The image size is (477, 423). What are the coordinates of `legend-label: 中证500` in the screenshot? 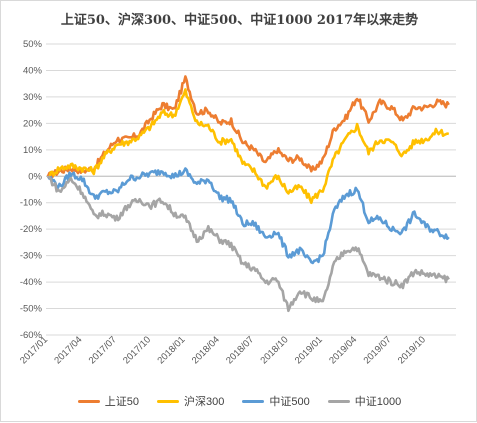 It's located at (289, 402).